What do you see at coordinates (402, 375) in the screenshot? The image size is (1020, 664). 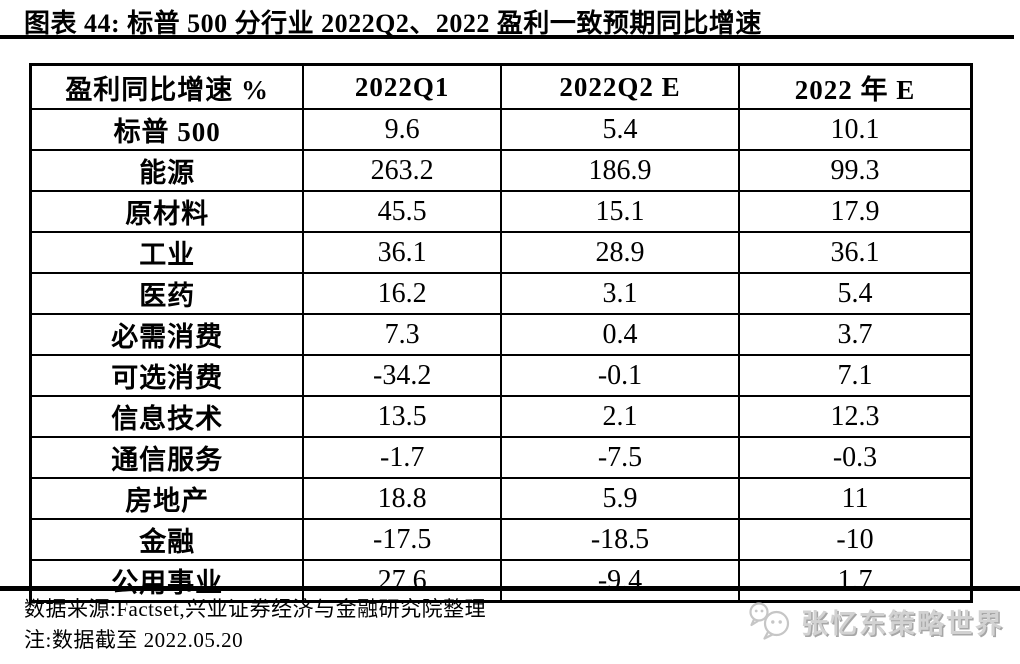 I see `value-cell: -34.2` at bounding box center [402, 375].